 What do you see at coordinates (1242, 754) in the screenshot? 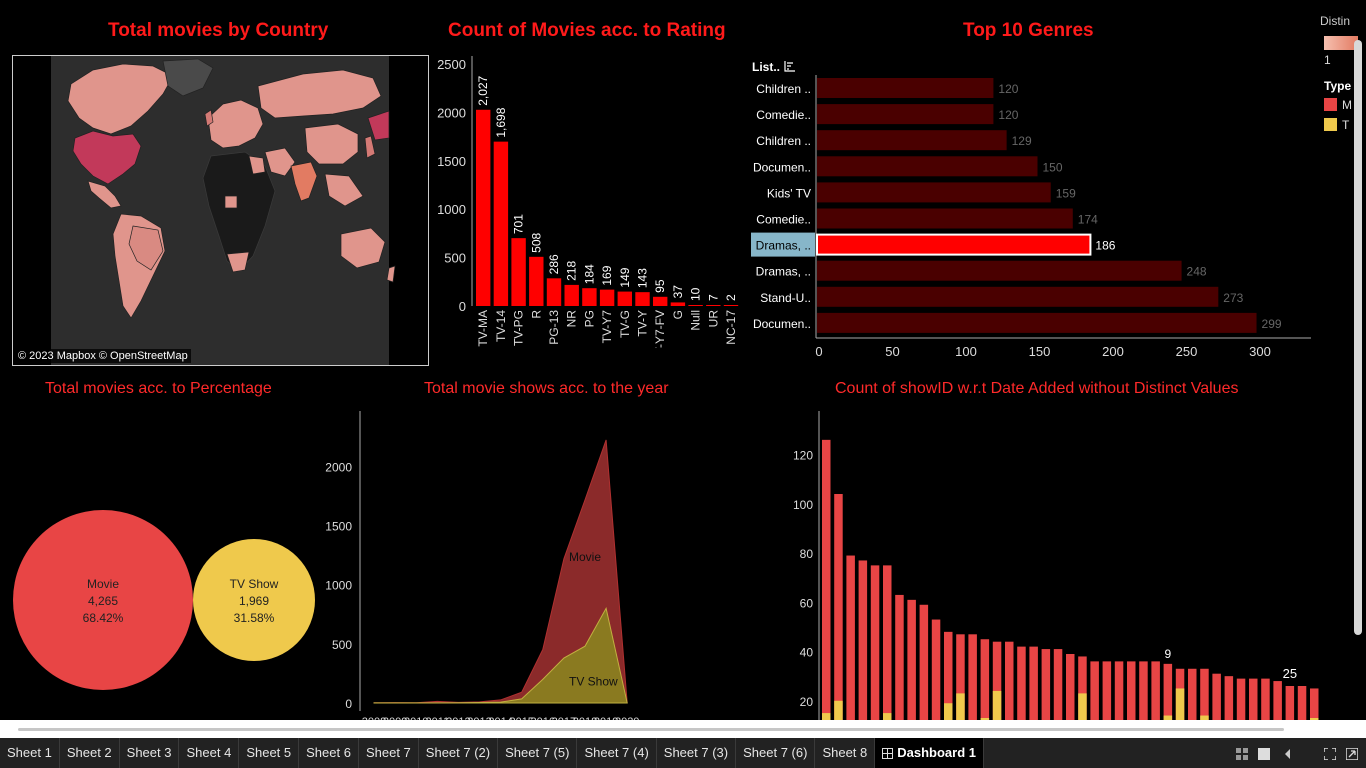
I see `grid-view-icon` at bounding box center [1242, 754].